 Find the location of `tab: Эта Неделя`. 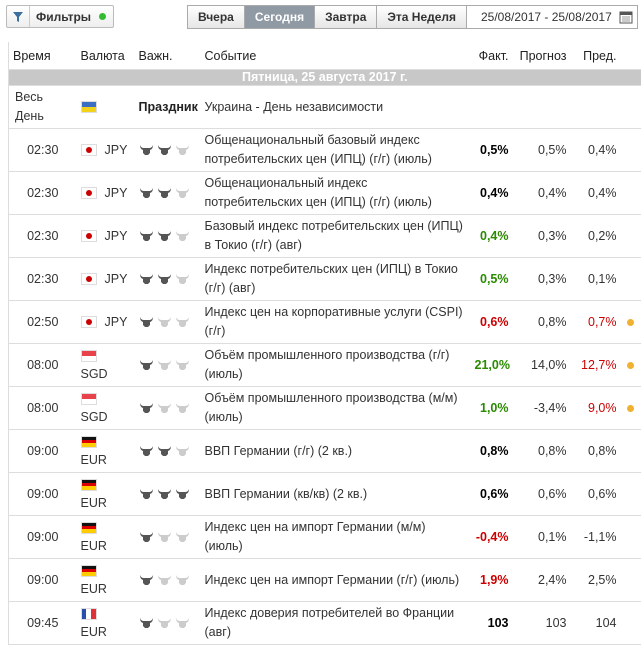

tab: Эта Неделя is located at coordinates (422, 17).